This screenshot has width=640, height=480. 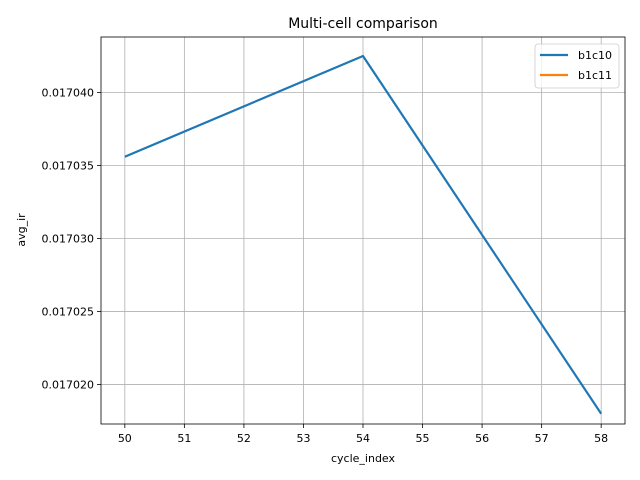 I want to click on legend-label: b1c10, so click(x=595, y=55).